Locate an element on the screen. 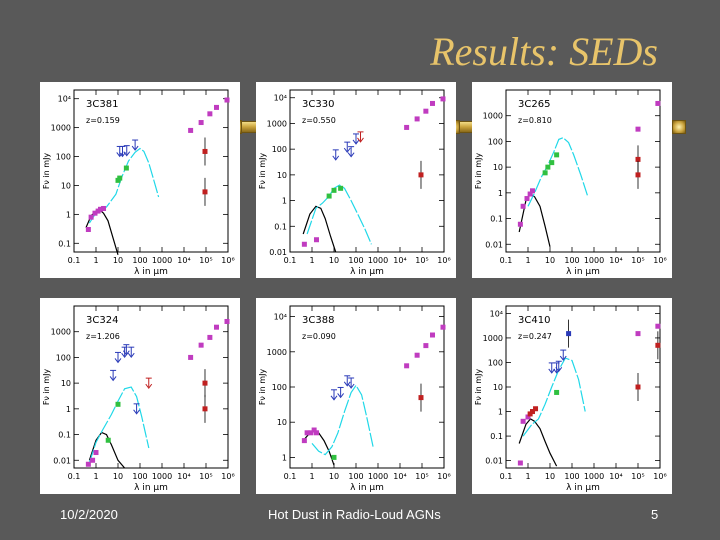 The width and height of the screenshot is (720, 540). chart-title: 3C324 is located at coordinates (102, 320).